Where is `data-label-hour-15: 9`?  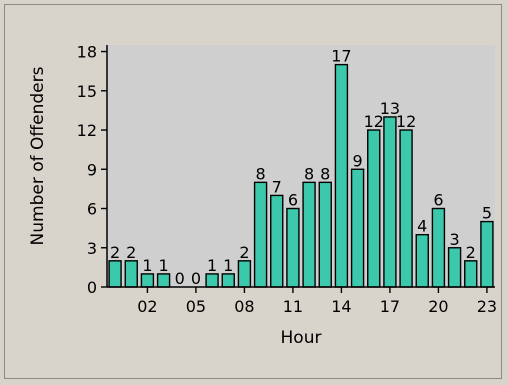 data-label-hour-15: 9 is located at coordinates (357, 160).